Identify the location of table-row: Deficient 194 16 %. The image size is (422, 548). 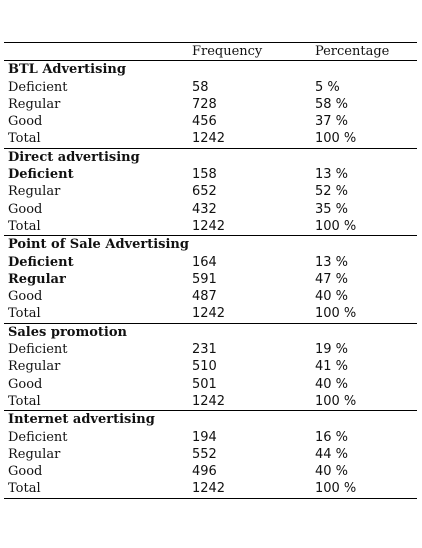
(210, 437).